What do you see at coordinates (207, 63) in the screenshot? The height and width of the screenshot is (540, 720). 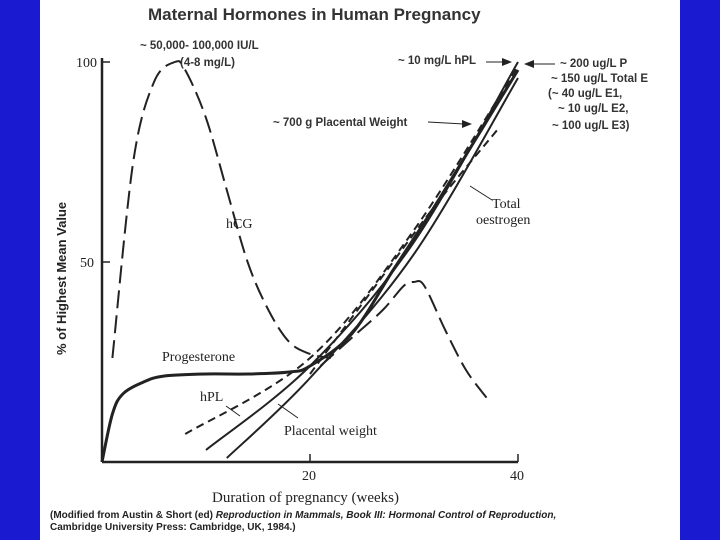 I see `annotation-hcg-mass: (4-8 mg/L)` at bounding box center [207, 63].